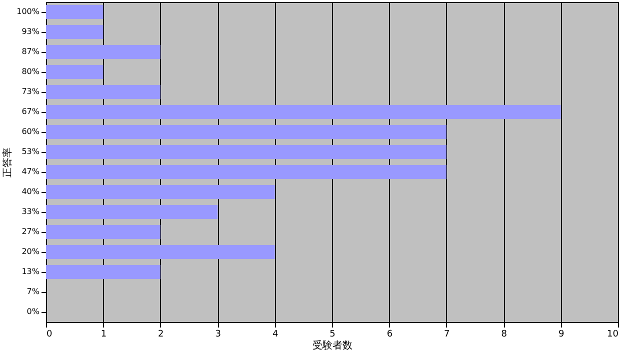 This screenshot has height=352, width=625. Describe the element at coordinates (31, 231) in the screenshot. I see `y-tick-label: 27%` at that location.